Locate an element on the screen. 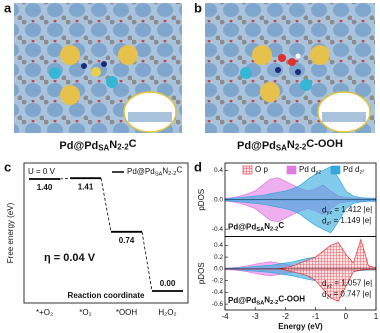  y-tick-label: -0.6 is located at coordinates (218, 304).